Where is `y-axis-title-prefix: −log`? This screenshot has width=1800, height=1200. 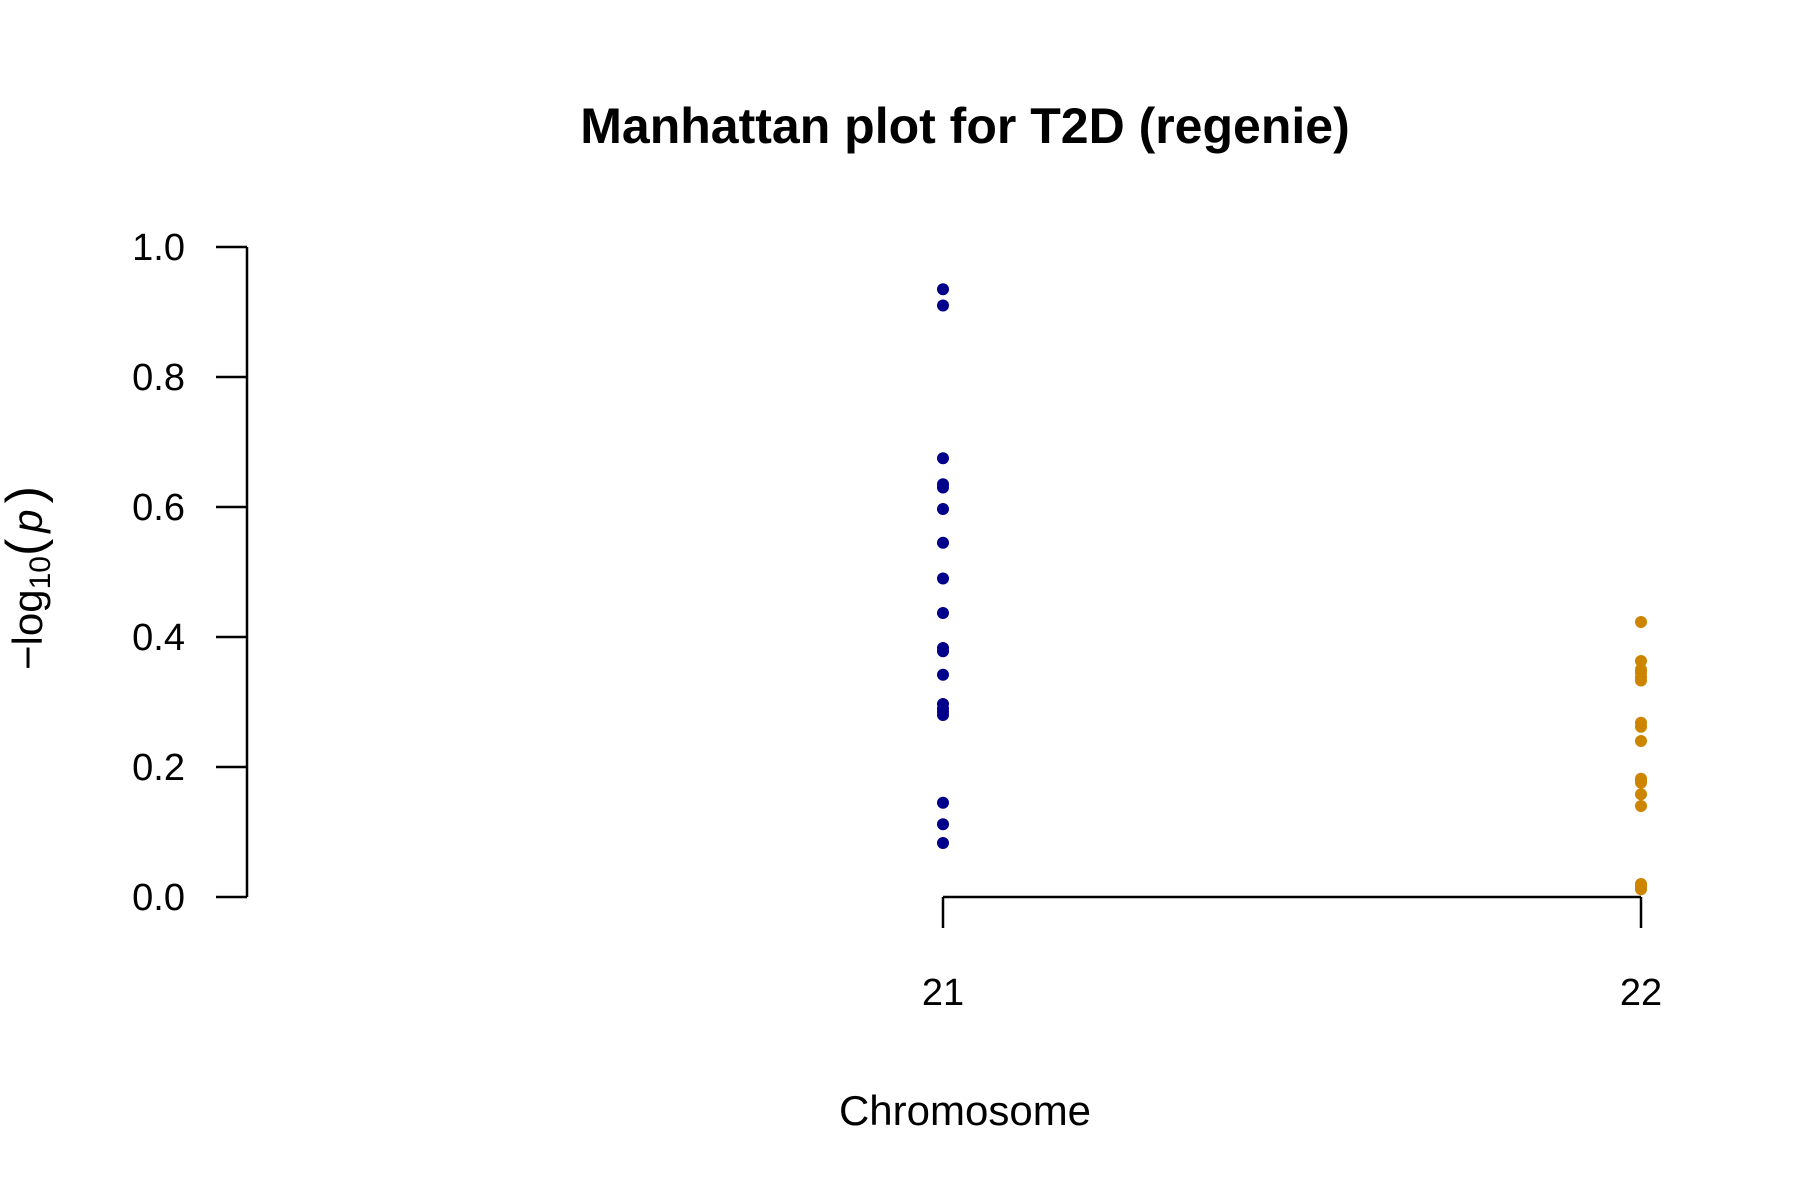
y-axis-title-prefix: −log is located at coordinates (27, 629).